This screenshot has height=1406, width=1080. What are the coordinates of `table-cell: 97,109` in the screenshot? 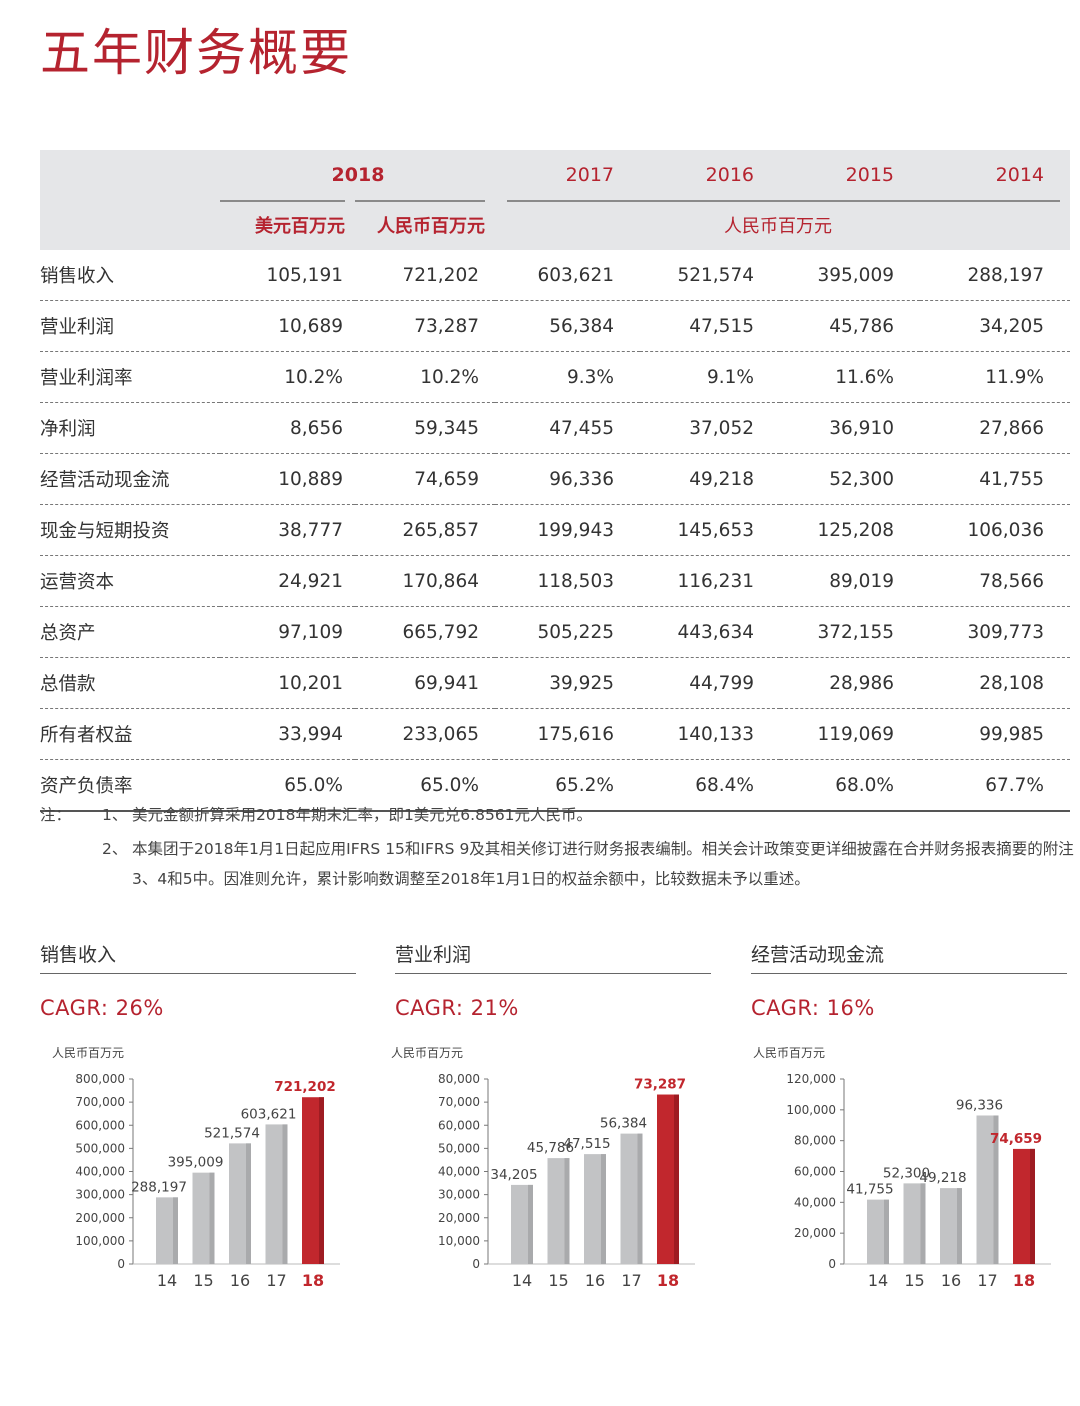 It's located at (287, 632).